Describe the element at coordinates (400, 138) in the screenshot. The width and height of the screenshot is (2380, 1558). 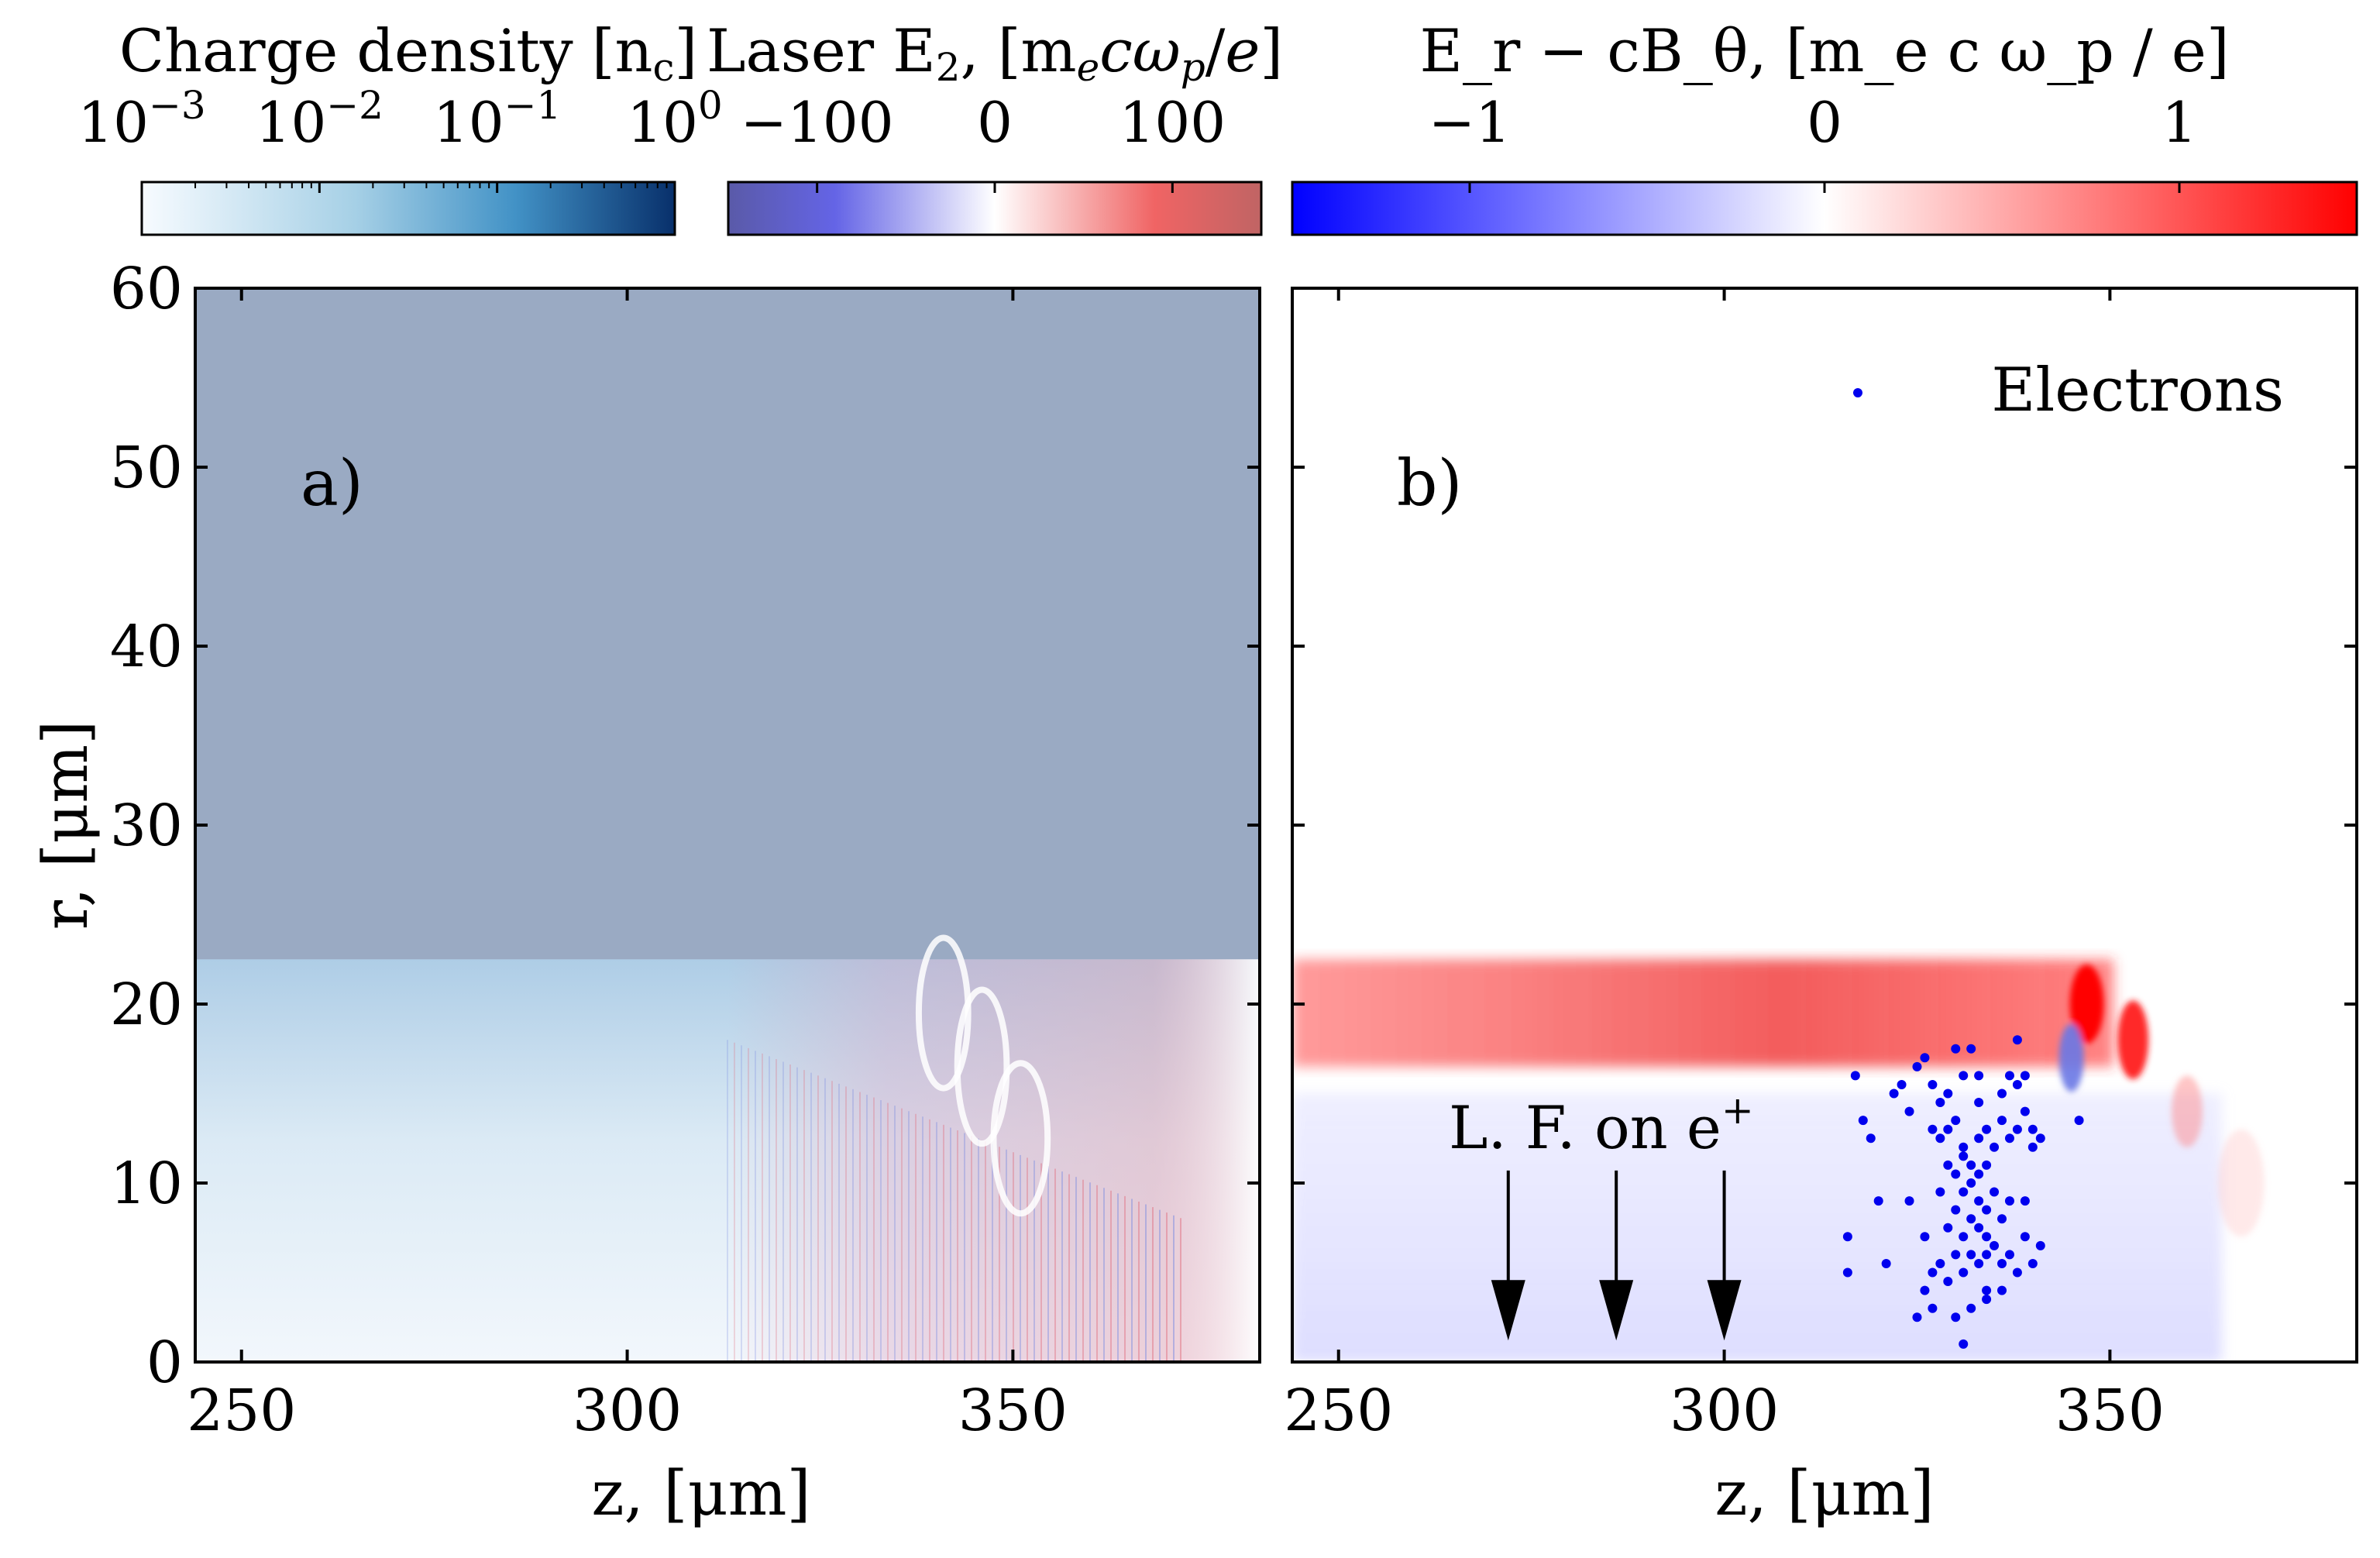
I see `colorbar-density-ticks: 10−3 10−2 10−1 100` at that location.